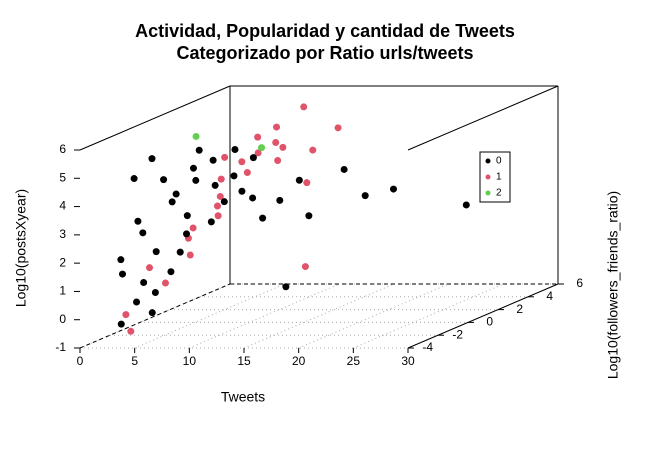 The width and height of the screenshot is (651, 461). Describe the element at coordinates (408, 361) in the screenshot. I see `x-tick-label: 30` at that location.